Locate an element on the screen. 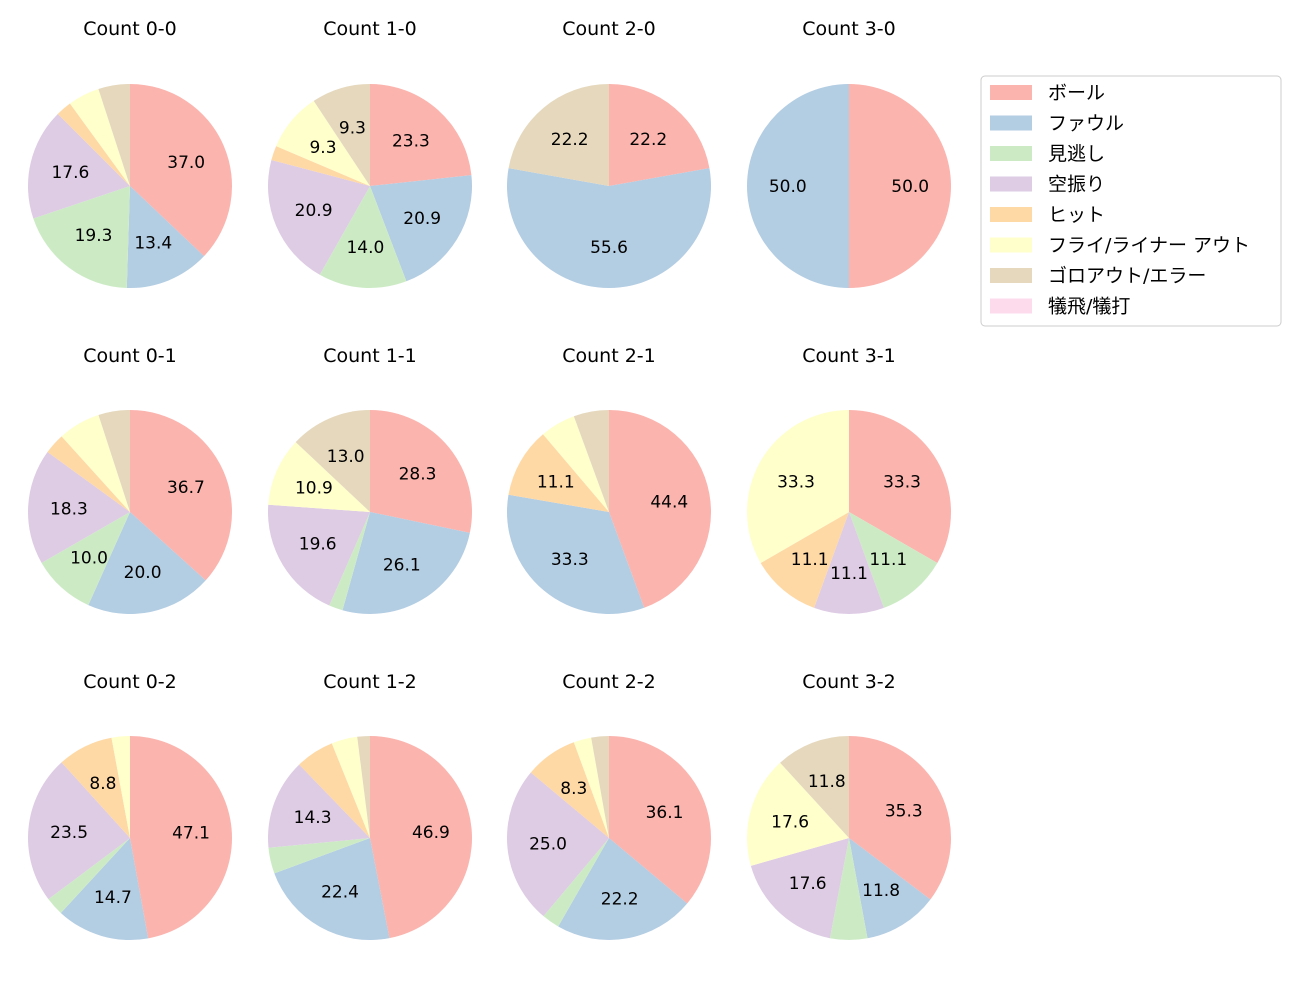  legend-label: 見逃し is located at coordinates (1076, 154).